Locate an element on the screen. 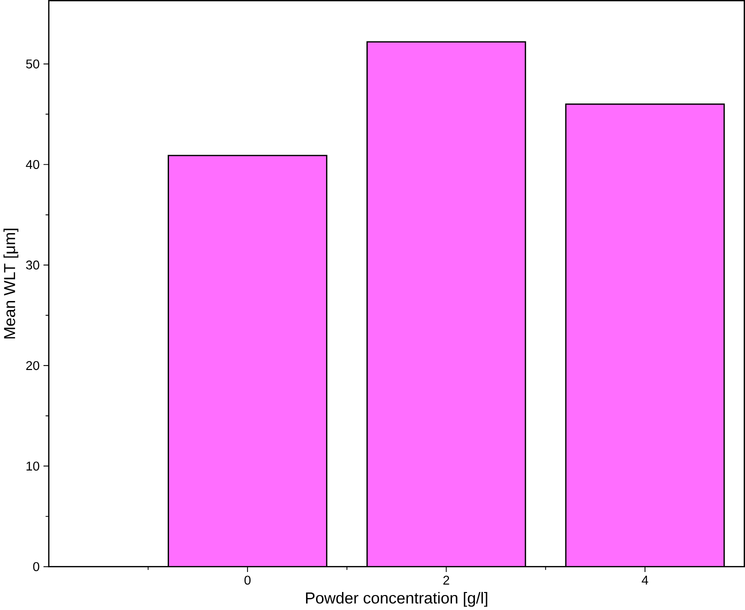 The width and height of the screenshot is (745, 610). y-tick-label: 40 is located at coordinates (33, 164).